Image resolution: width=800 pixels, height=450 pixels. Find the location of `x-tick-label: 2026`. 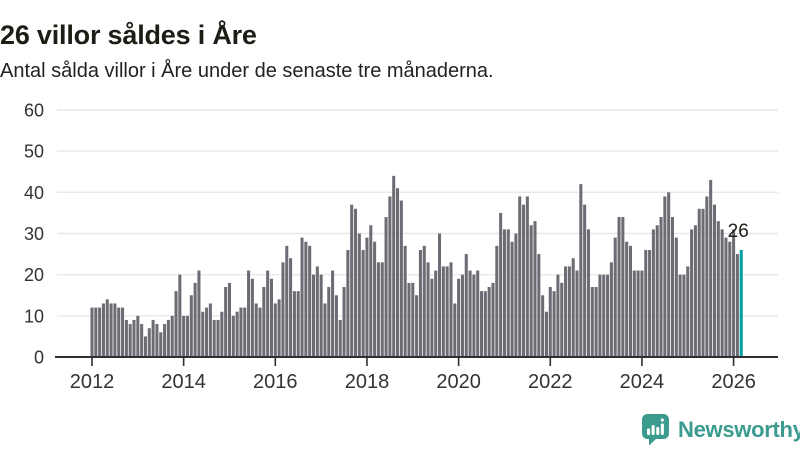

x-tick-label: 2026 is located at coordinates (733, 382).